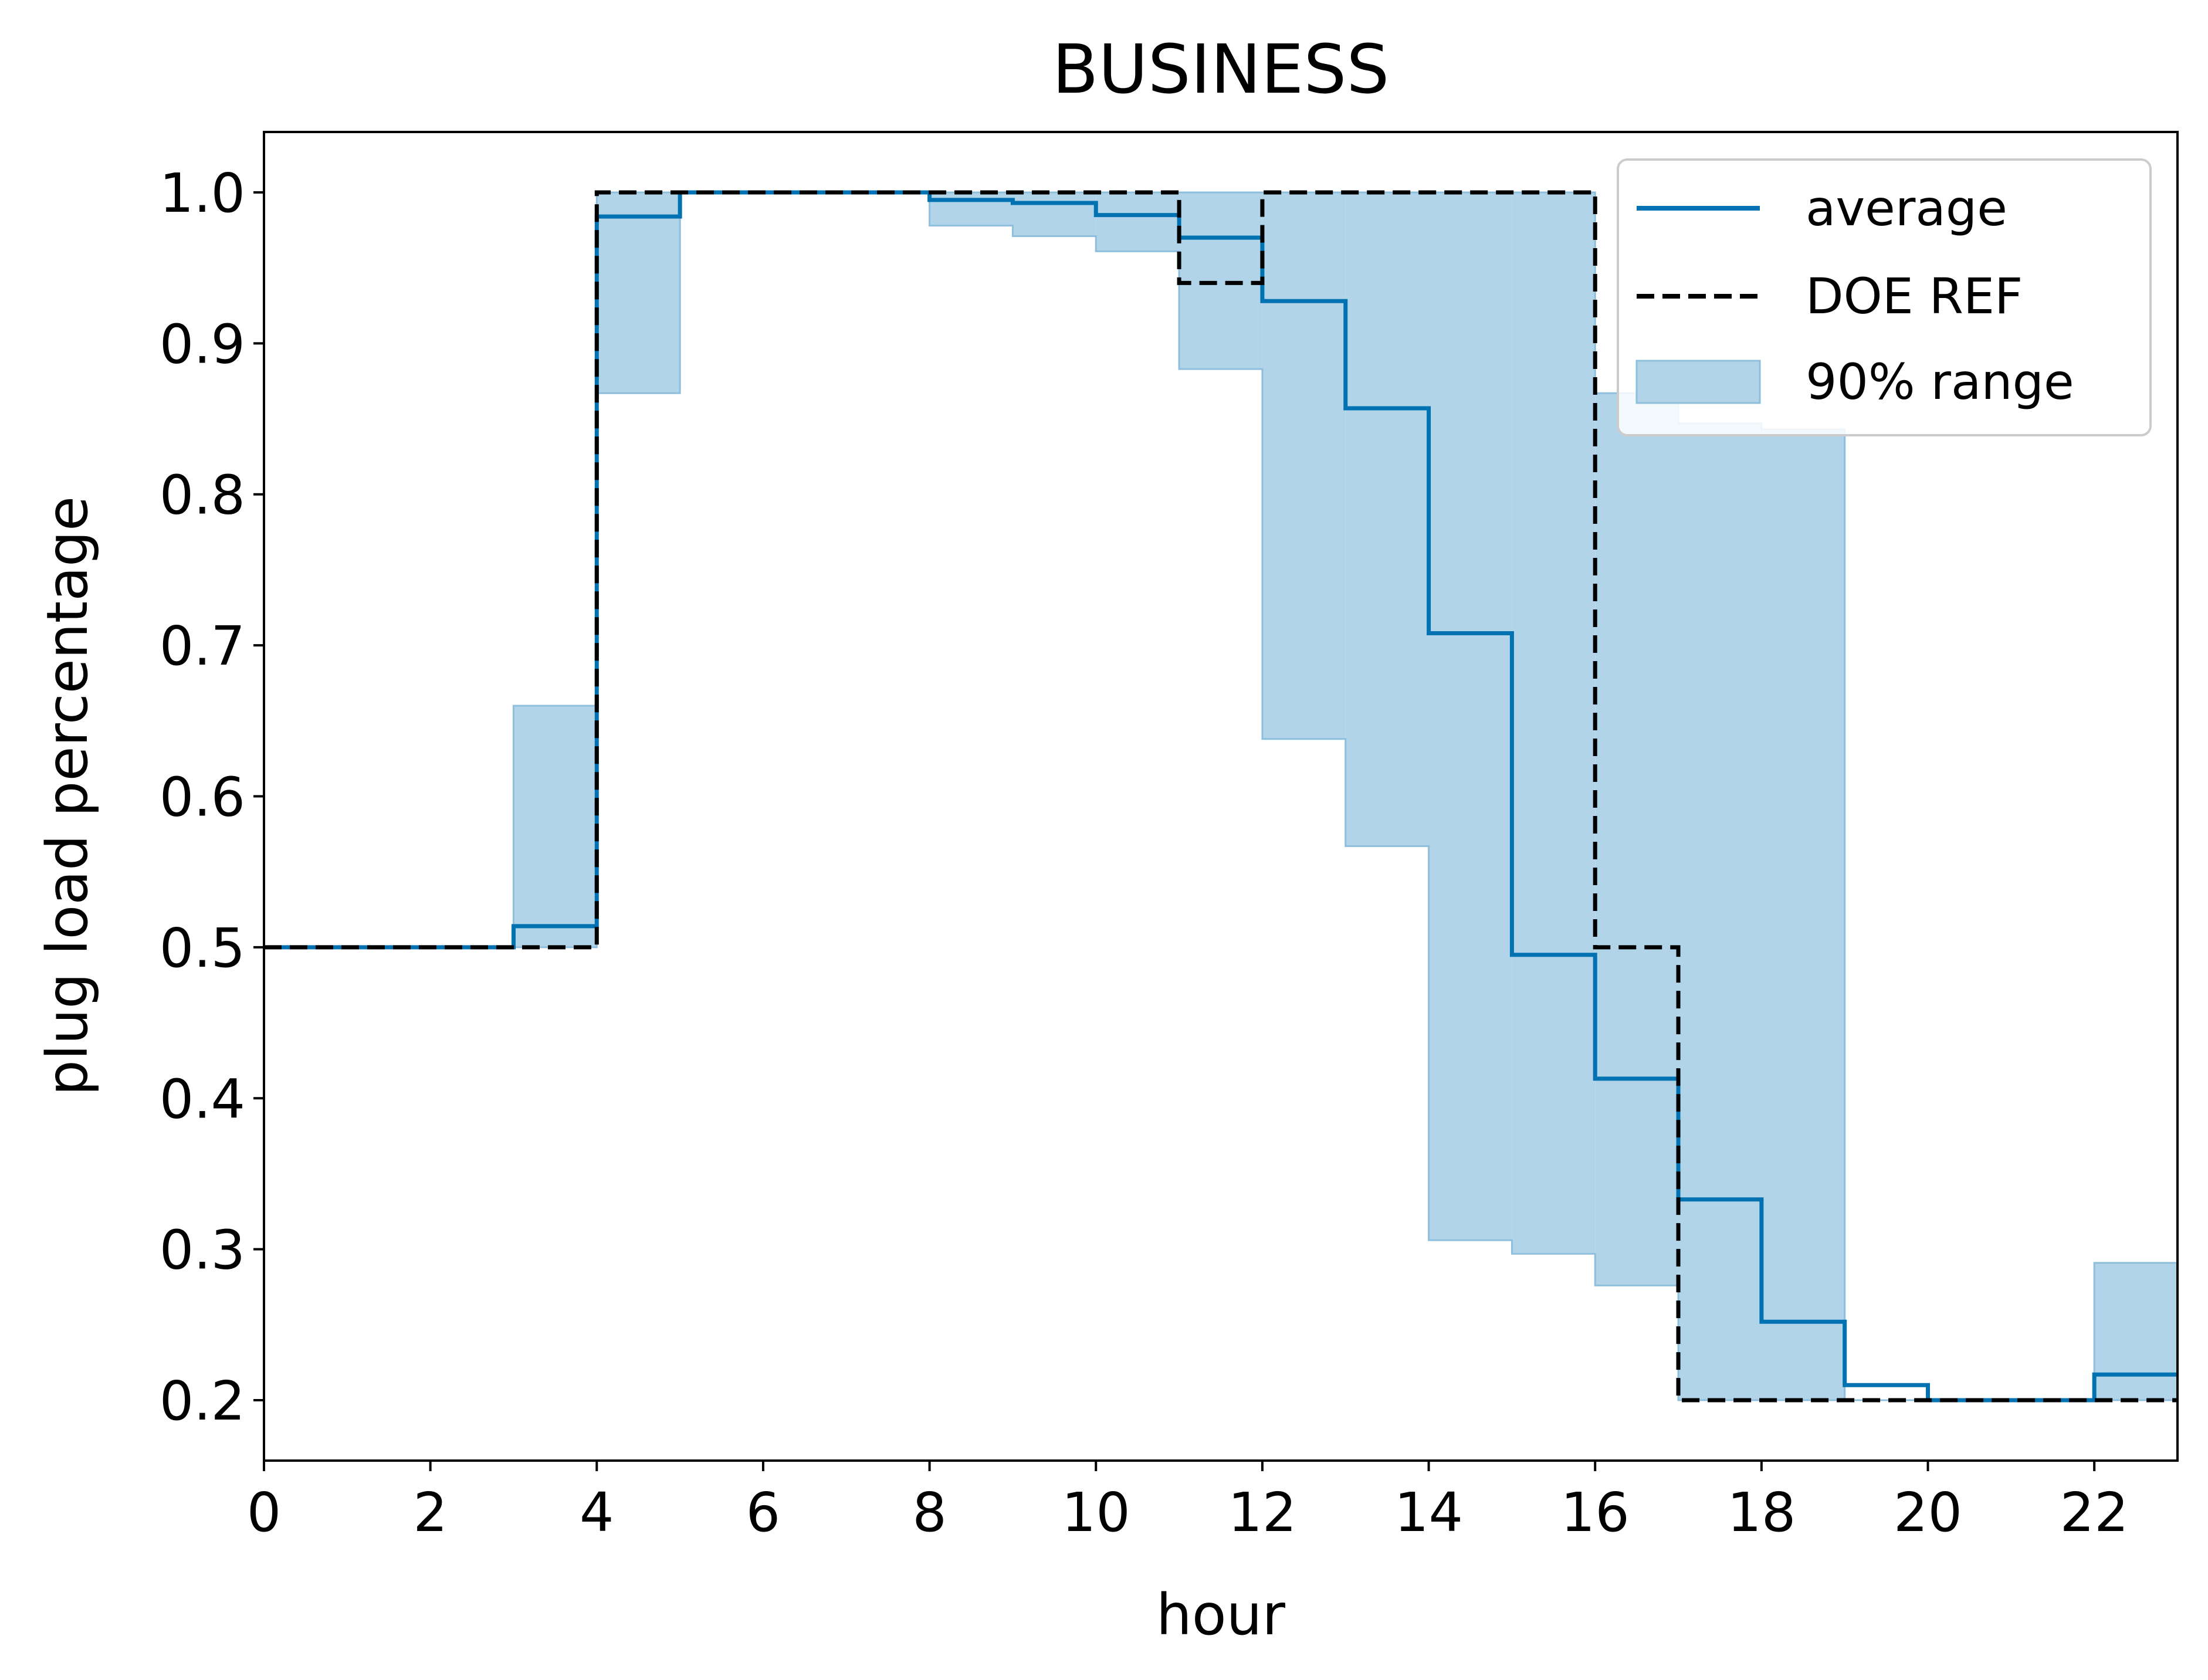  I want to click on y-tick-label: 0.9, so click(202, 344).